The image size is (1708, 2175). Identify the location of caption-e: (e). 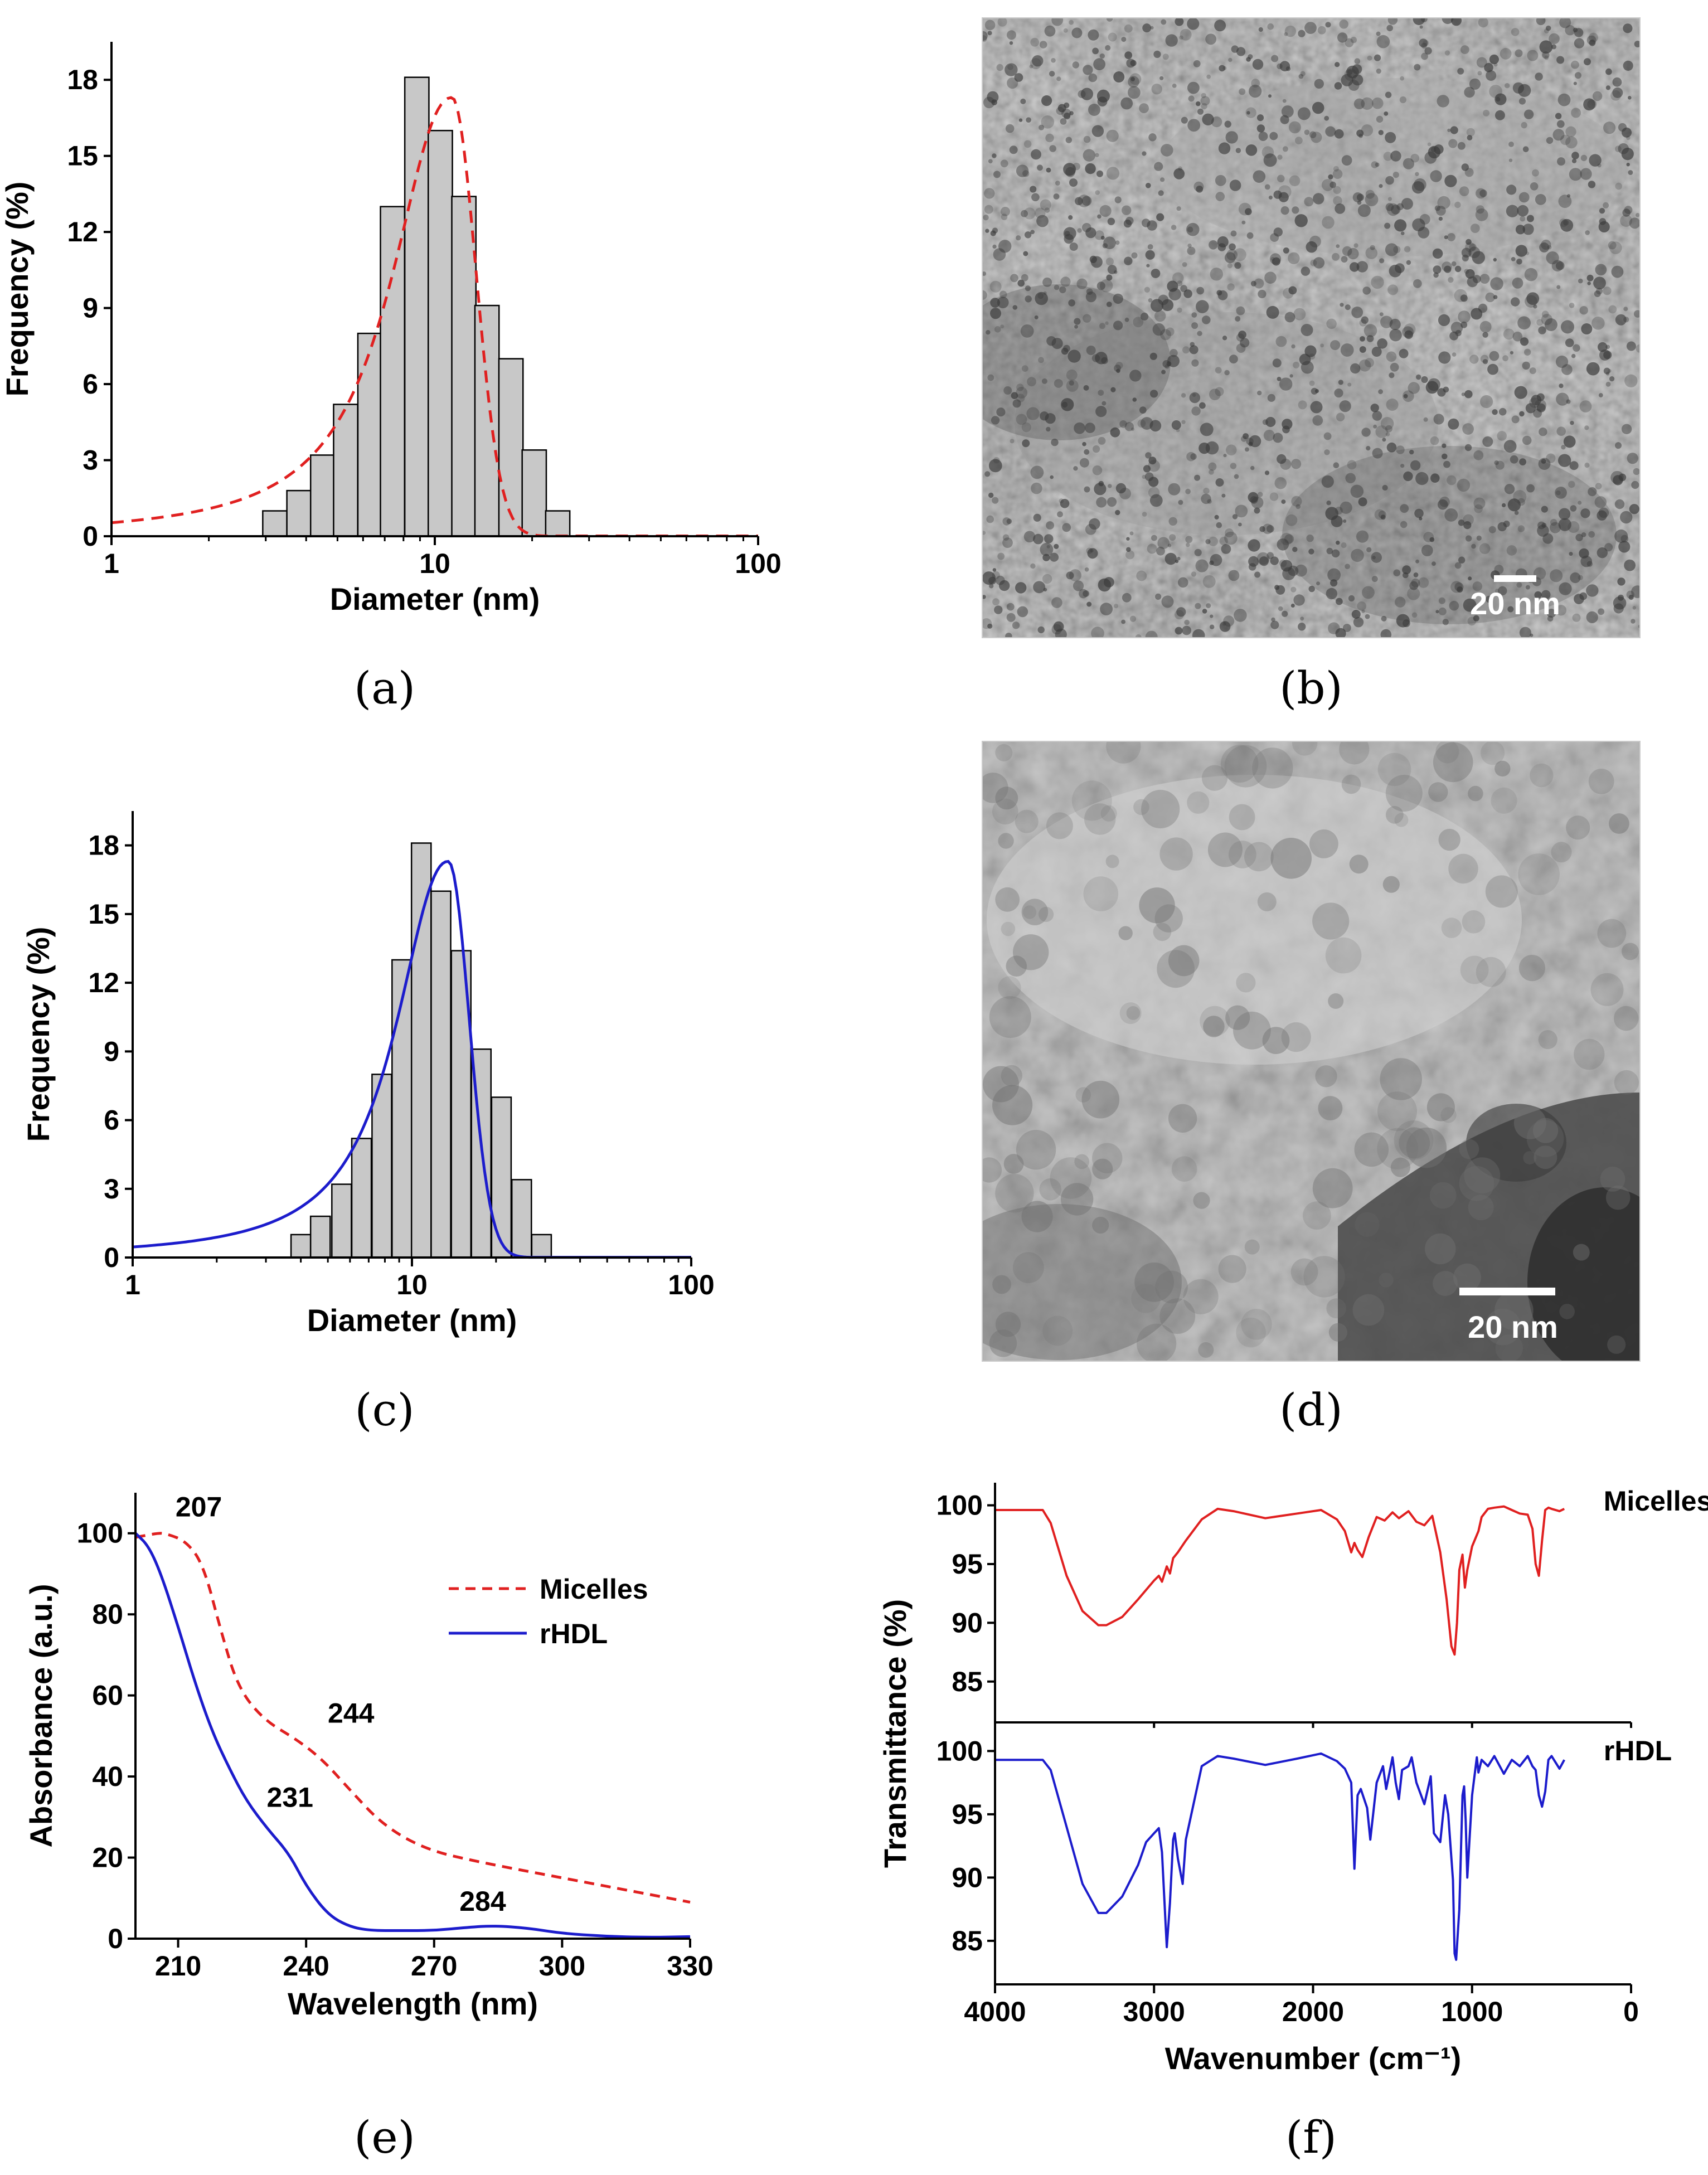
(384, 2137).